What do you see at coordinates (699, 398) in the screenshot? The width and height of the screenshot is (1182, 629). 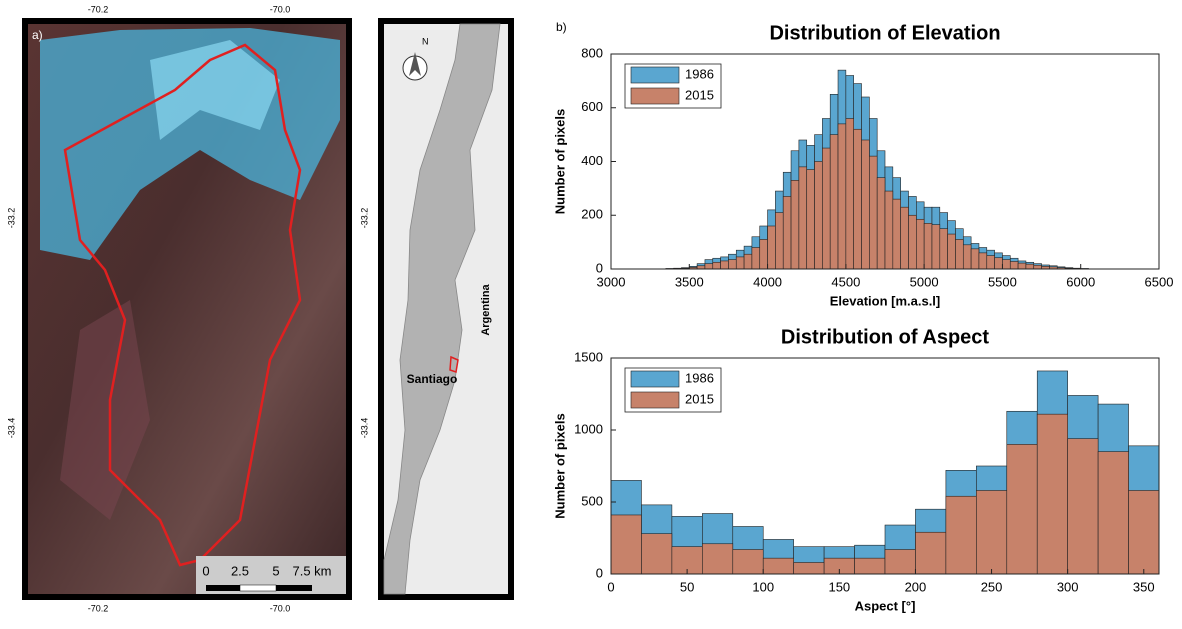 I see `legend-label: 2015` at bounding box center [699, 398].